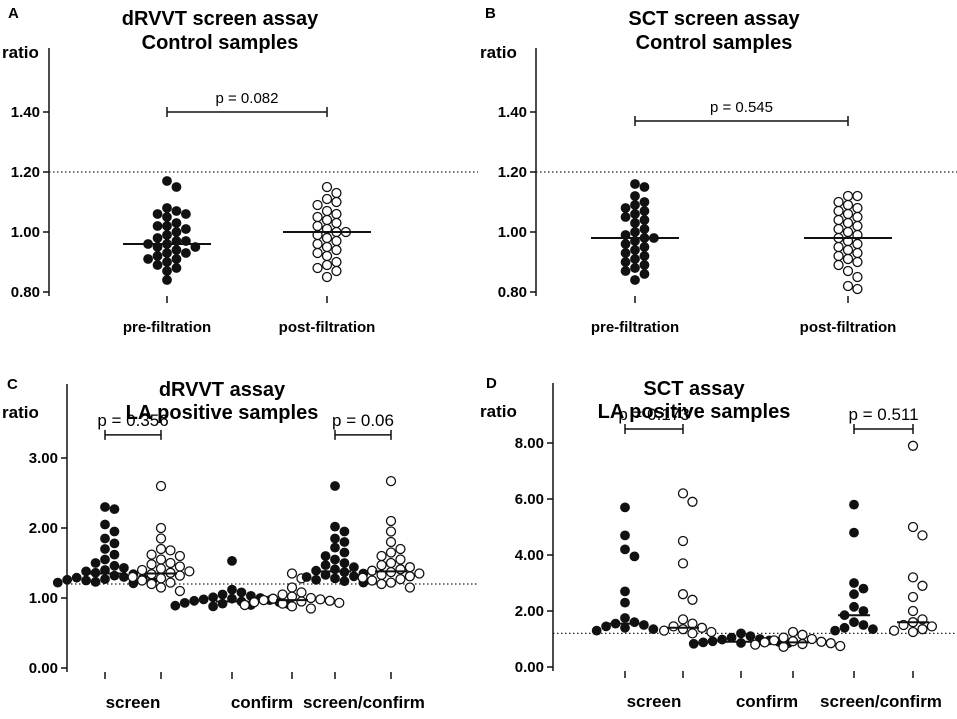 The width and height of the screenshot is (957, 719). What do you see at coordinates (262, 702) in the screenshot?
I see `x-category-label: confirm` at bounding box center [262, 702].